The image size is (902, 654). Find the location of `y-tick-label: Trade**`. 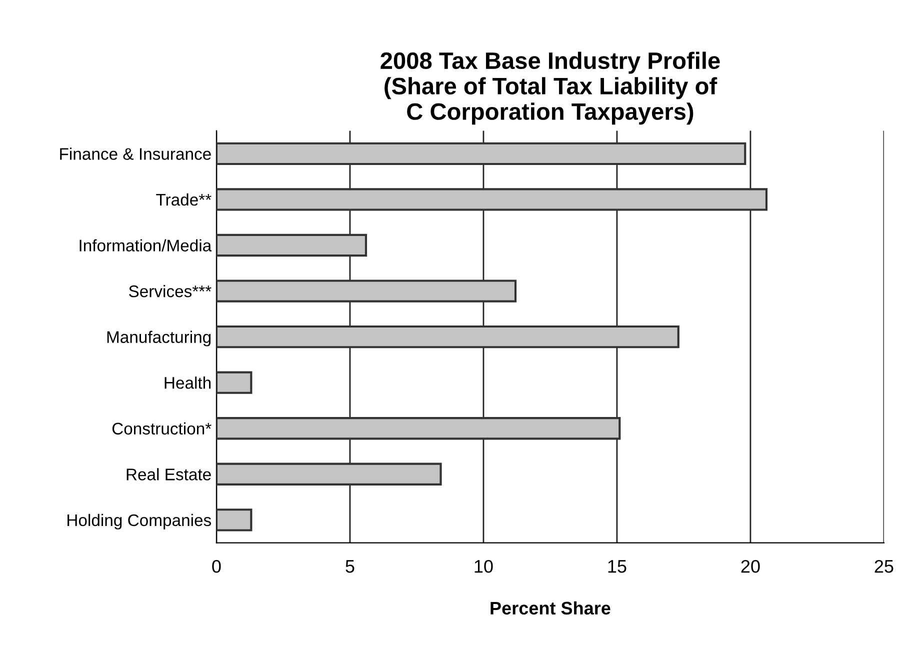

y-tick-label: Trade** is located at coordinates (184, 199).